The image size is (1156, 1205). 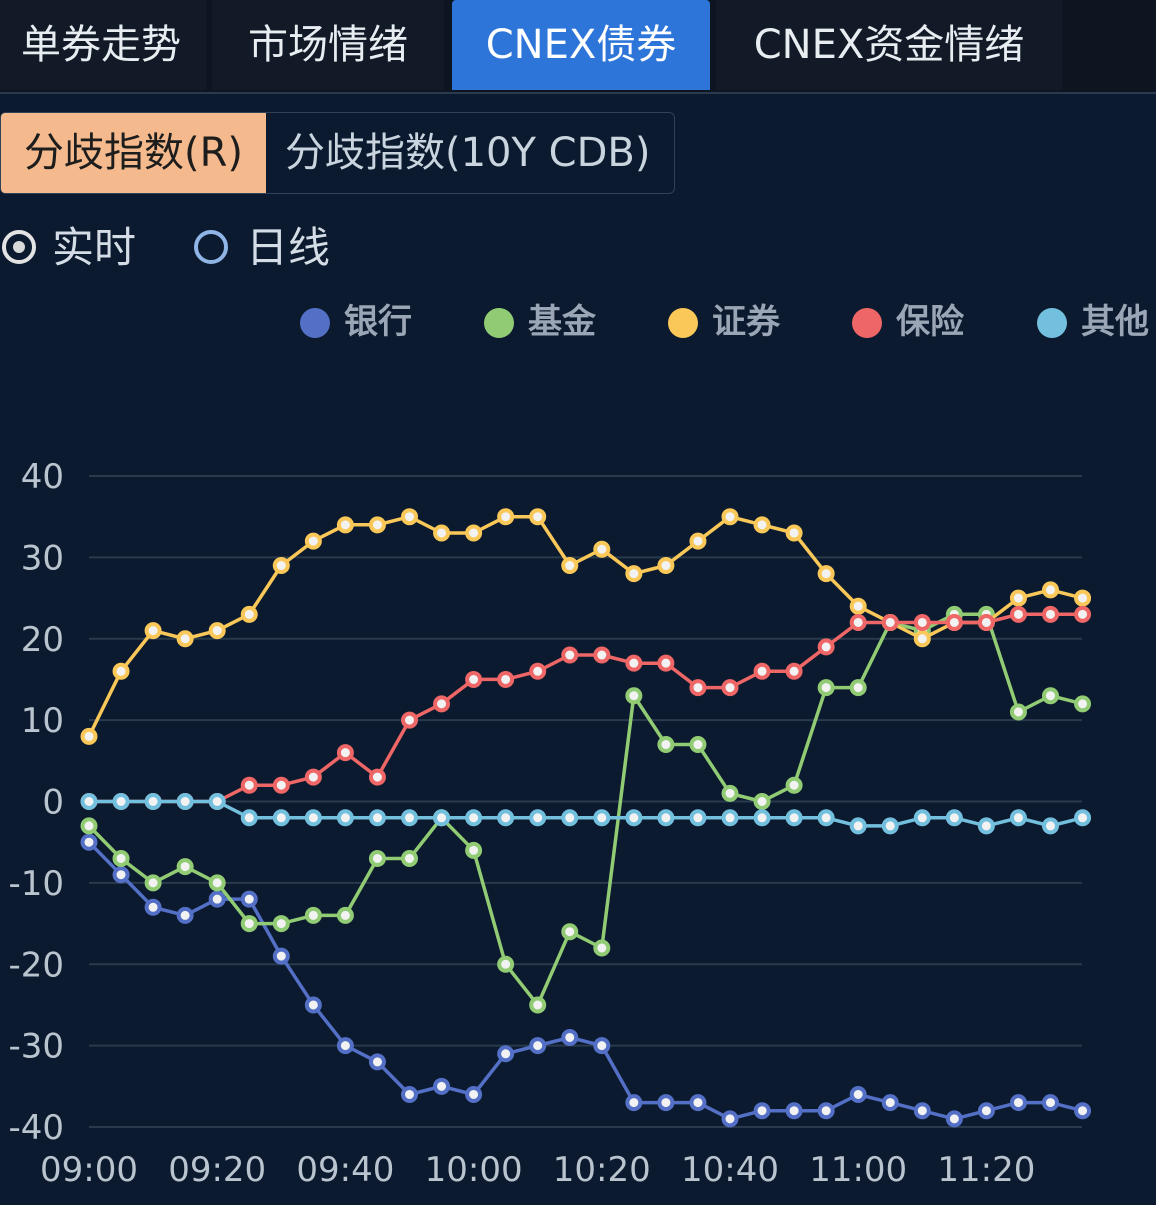 What do you see at coordinates (1096, 322) in the screenshot?
I see `legend-item-other: 其他` at bounding box center [1096, 322].